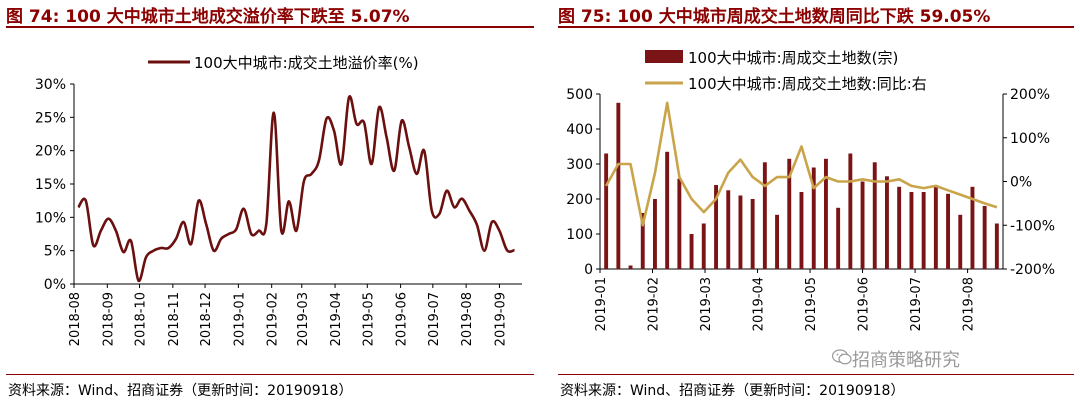 The image size is (1080, 411). What do you see at coordinates (816, 374) in the screenshot?
I see `right-source-rule` at bounding box center [816, 374].